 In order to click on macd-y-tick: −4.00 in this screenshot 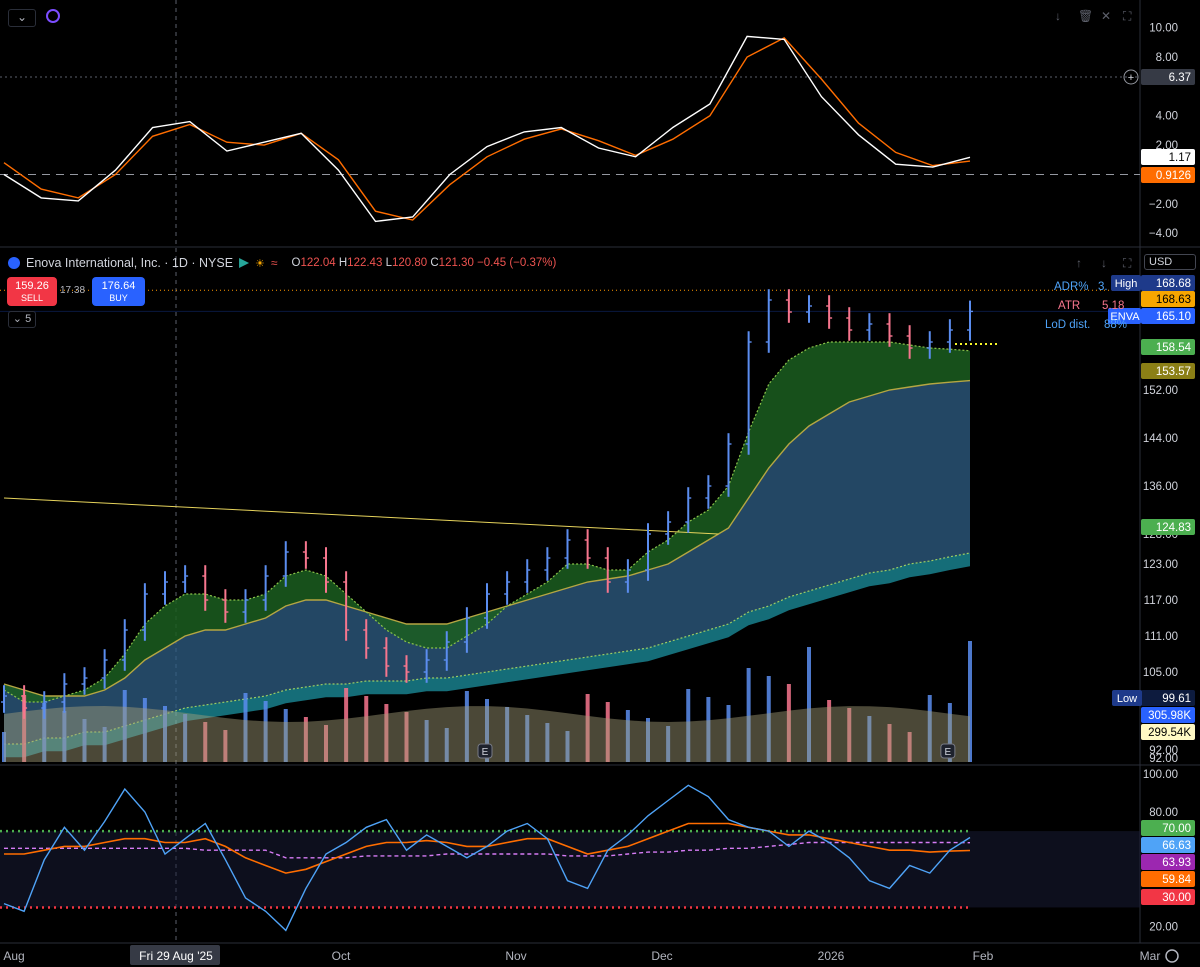, I will do `click(1163, 234)`.